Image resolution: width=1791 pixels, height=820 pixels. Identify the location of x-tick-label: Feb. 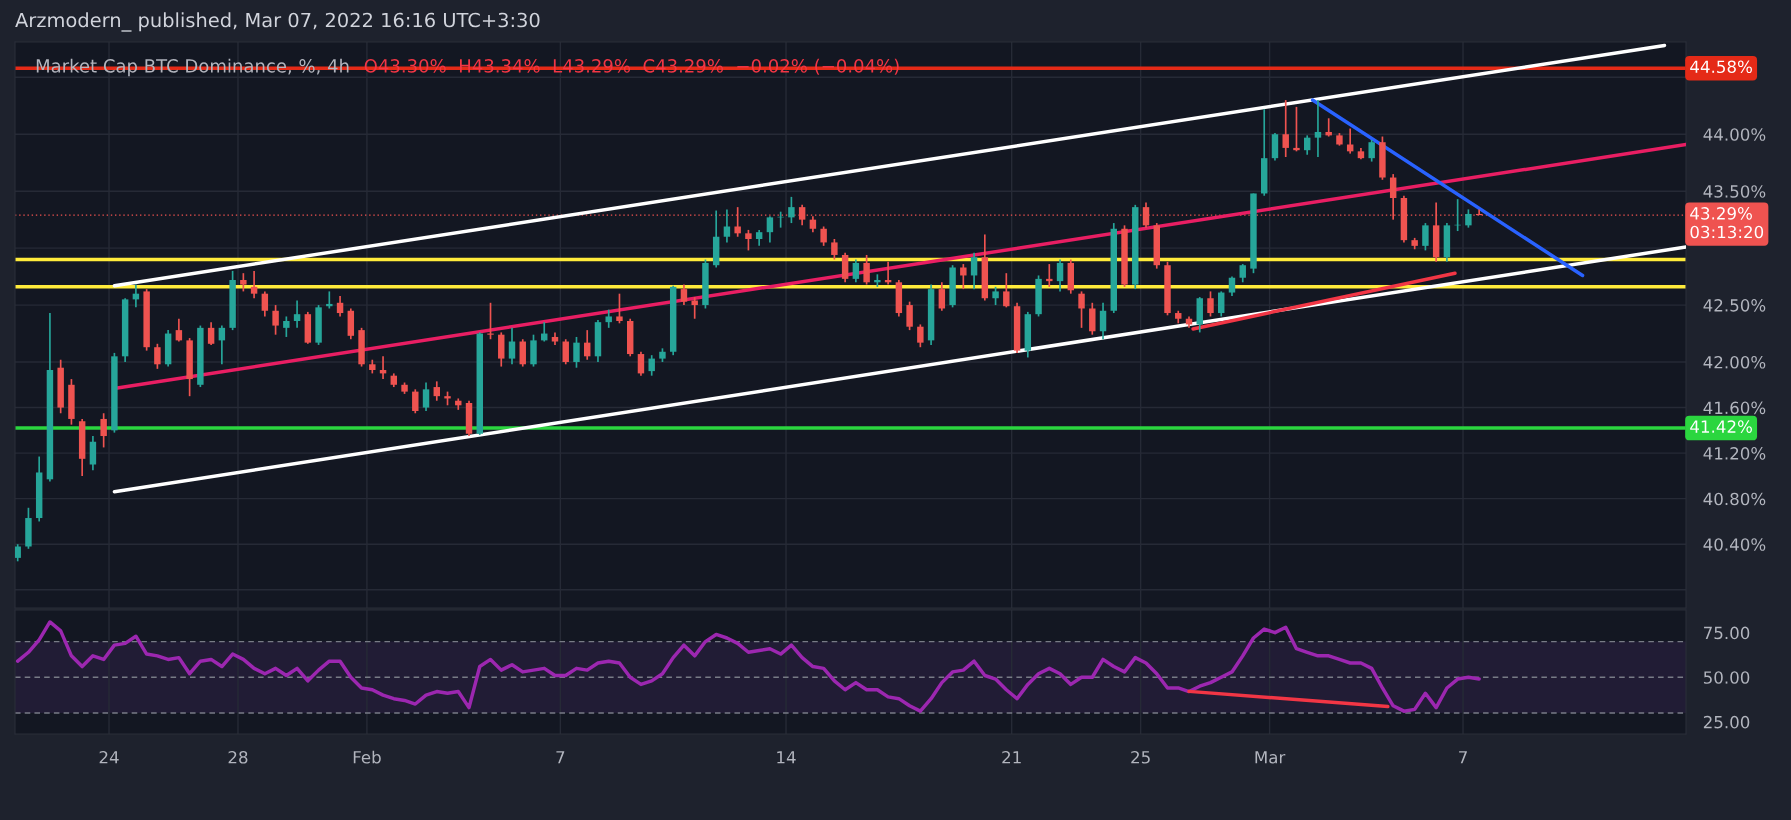
(367, 757).